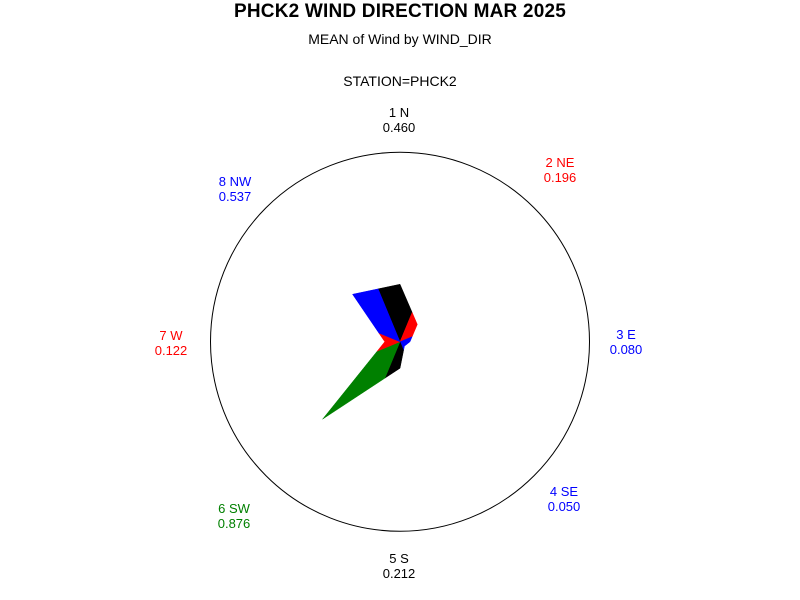 This screenshot has width=800, height=600. What do you see at coordinates (234, 523) in the screenshot?
I see `direction-value: 0.876` at bounding box center [234, 523].